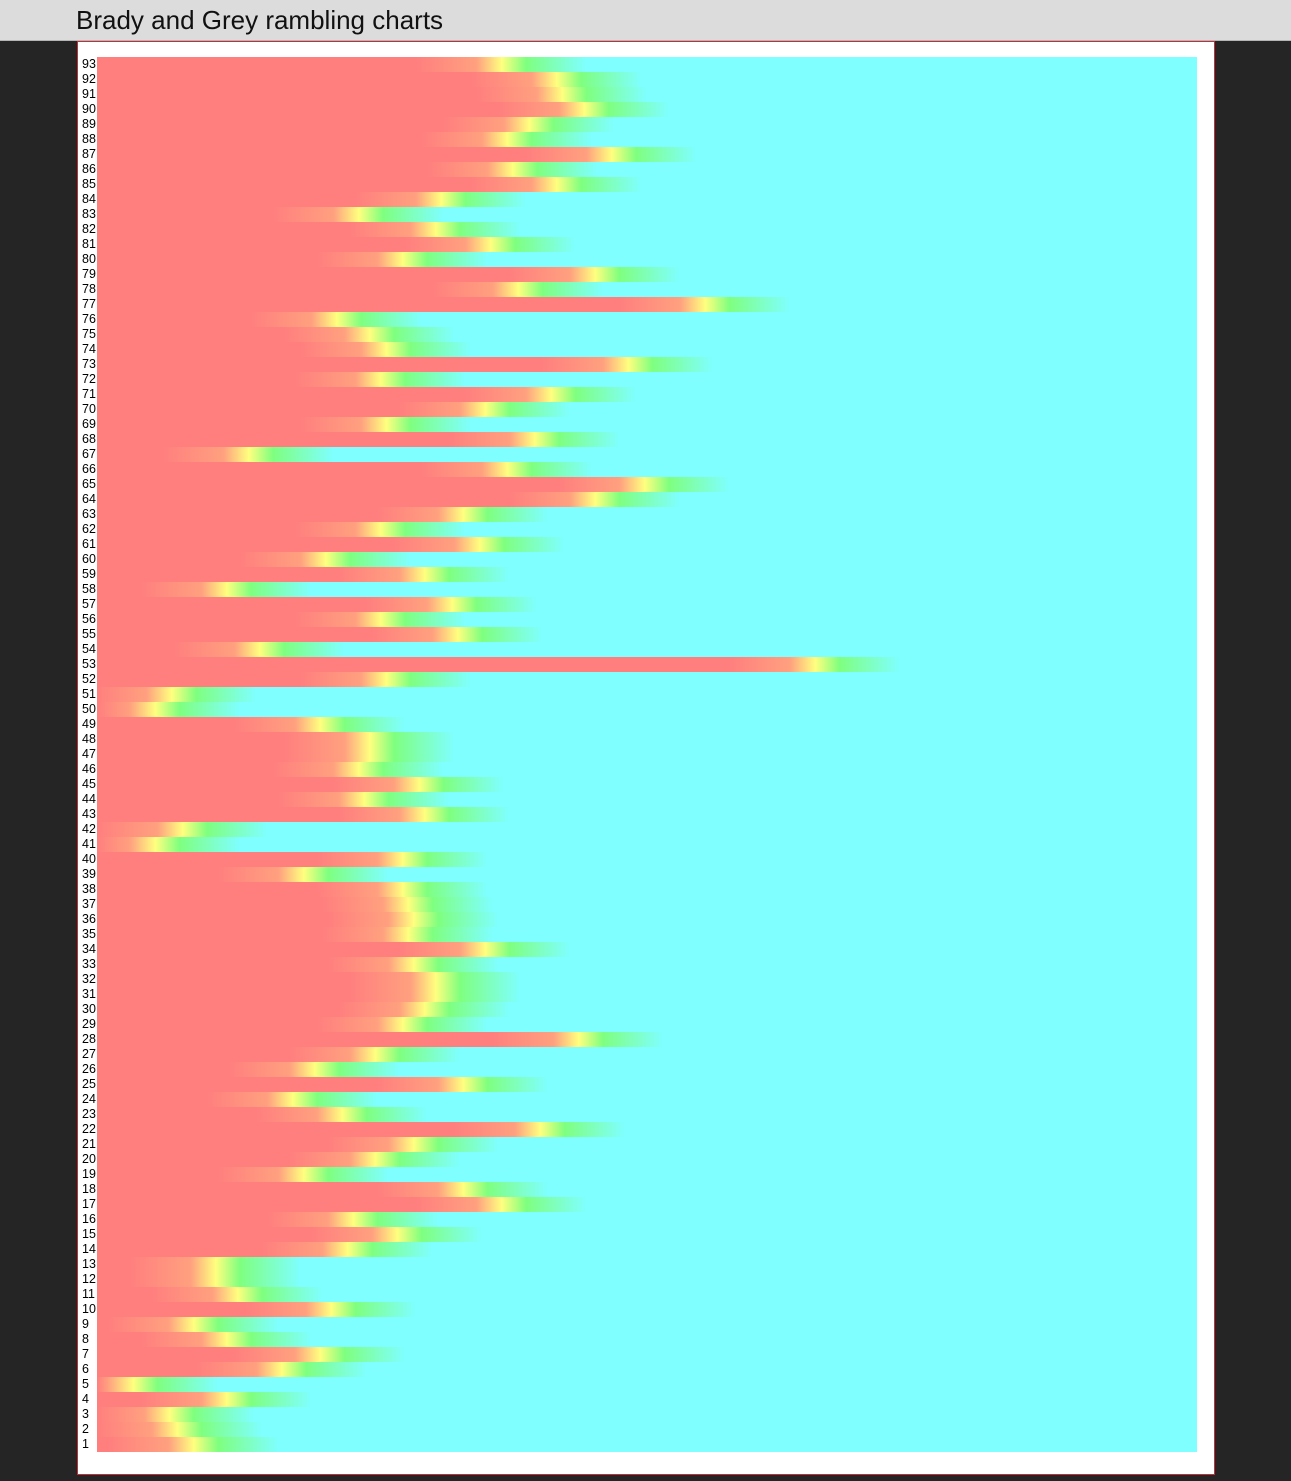 This screenshot has height=1481, width=1291. What do you see at coordinates (89, 1039) in the screenshot?
I see `row-label-28: 28` at bounding box center [89, 1039].